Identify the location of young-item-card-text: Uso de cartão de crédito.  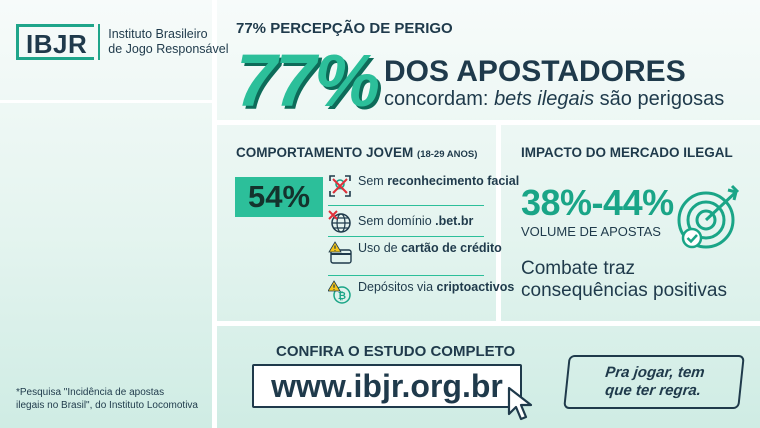
(430, 248).